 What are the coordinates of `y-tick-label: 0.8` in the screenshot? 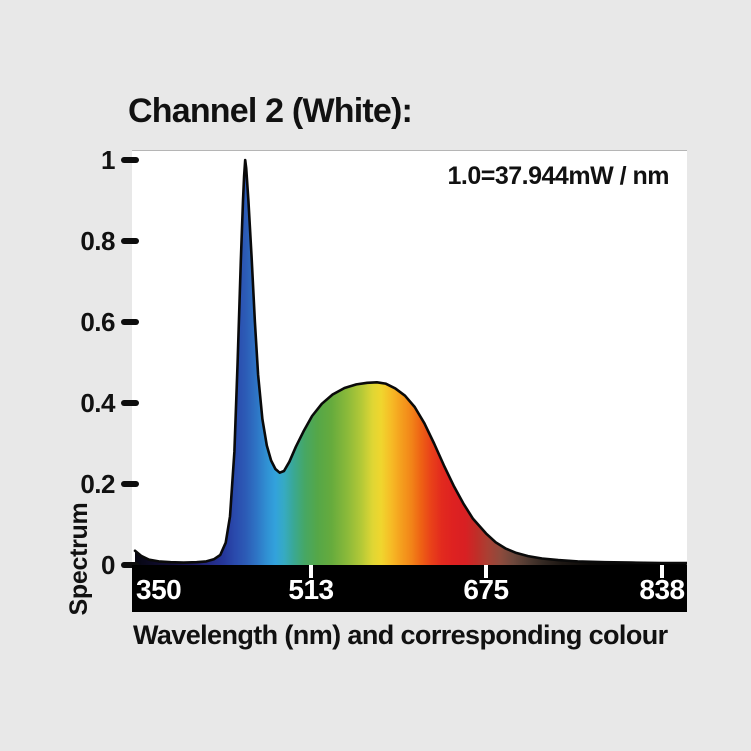 It's located at (97, 241).